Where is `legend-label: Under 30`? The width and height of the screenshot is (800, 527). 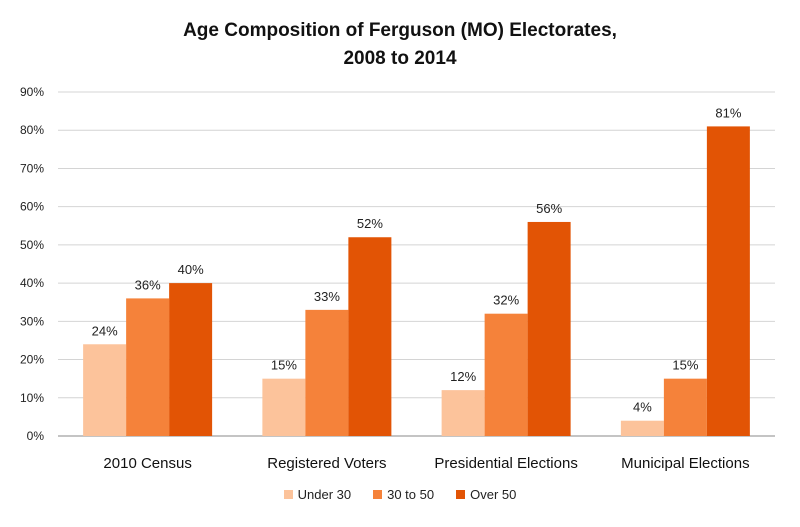 legend-label: Under 30 is located at coordinates (324, 494).